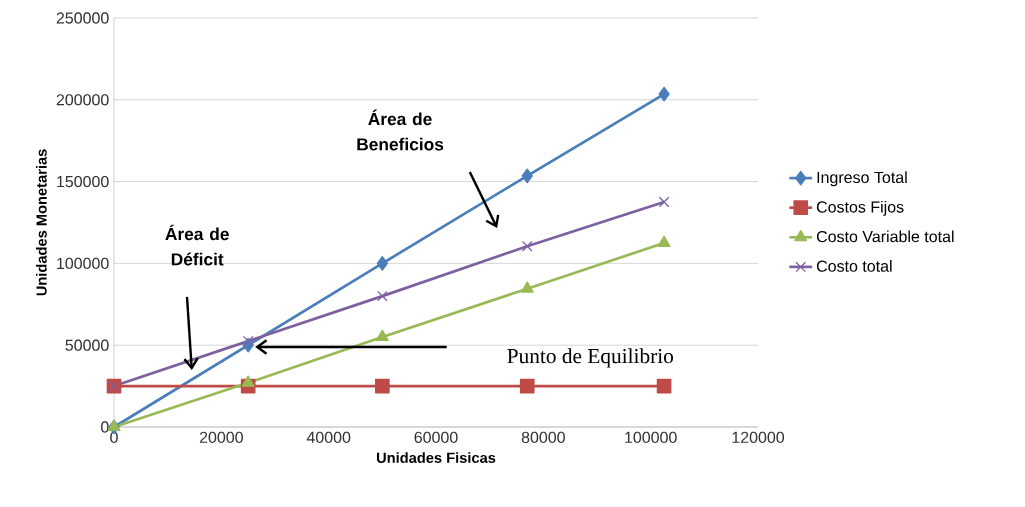 This screenshot has height=507, width=1025. What do you see at coordinates (436, 457) in the screenshot?
I see `x-axis-title: Unidades Fisicas` at bounding box center [436, 457].